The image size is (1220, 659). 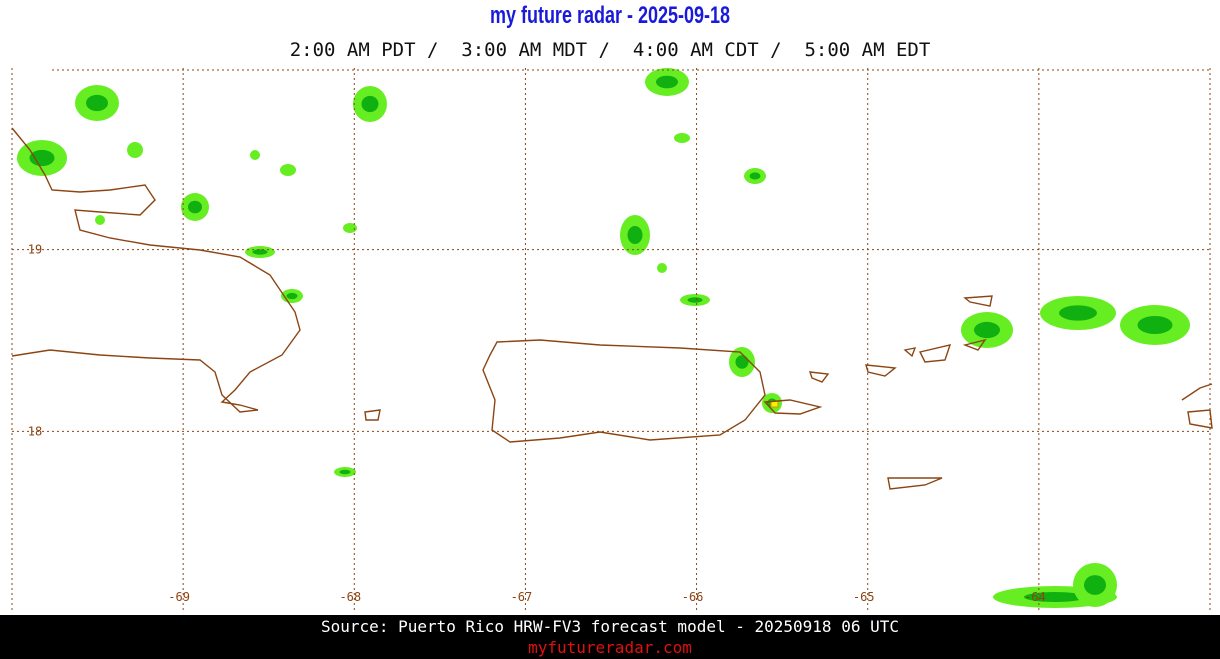 I want to click on lon-label: -67, so click(x=522, y=597).